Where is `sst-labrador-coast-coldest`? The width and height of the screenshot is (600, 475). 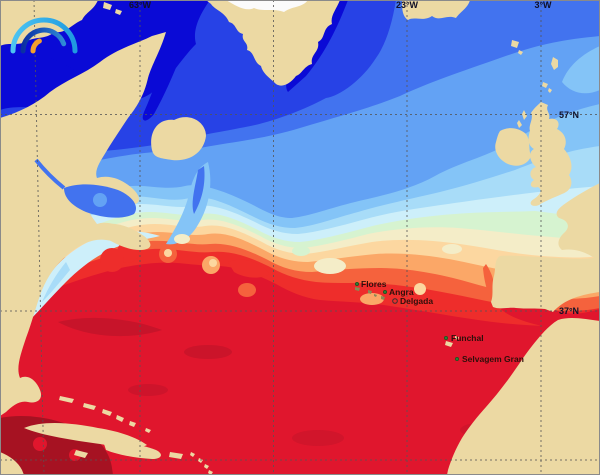 sst-labrador-coast-coldest is located at coordinates (163, 79).